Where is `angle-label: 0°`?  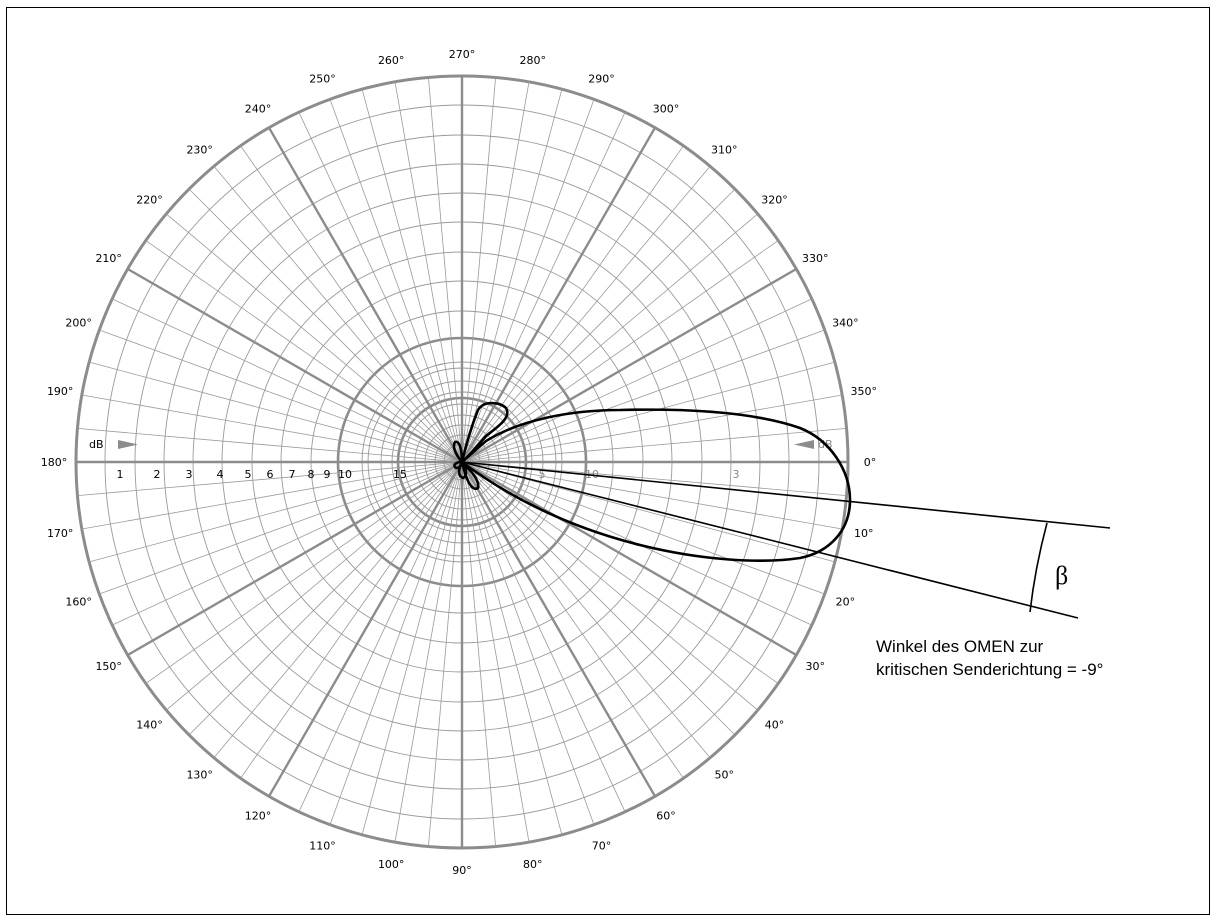 angle-label: 0° is located at coordinates (870, 462).